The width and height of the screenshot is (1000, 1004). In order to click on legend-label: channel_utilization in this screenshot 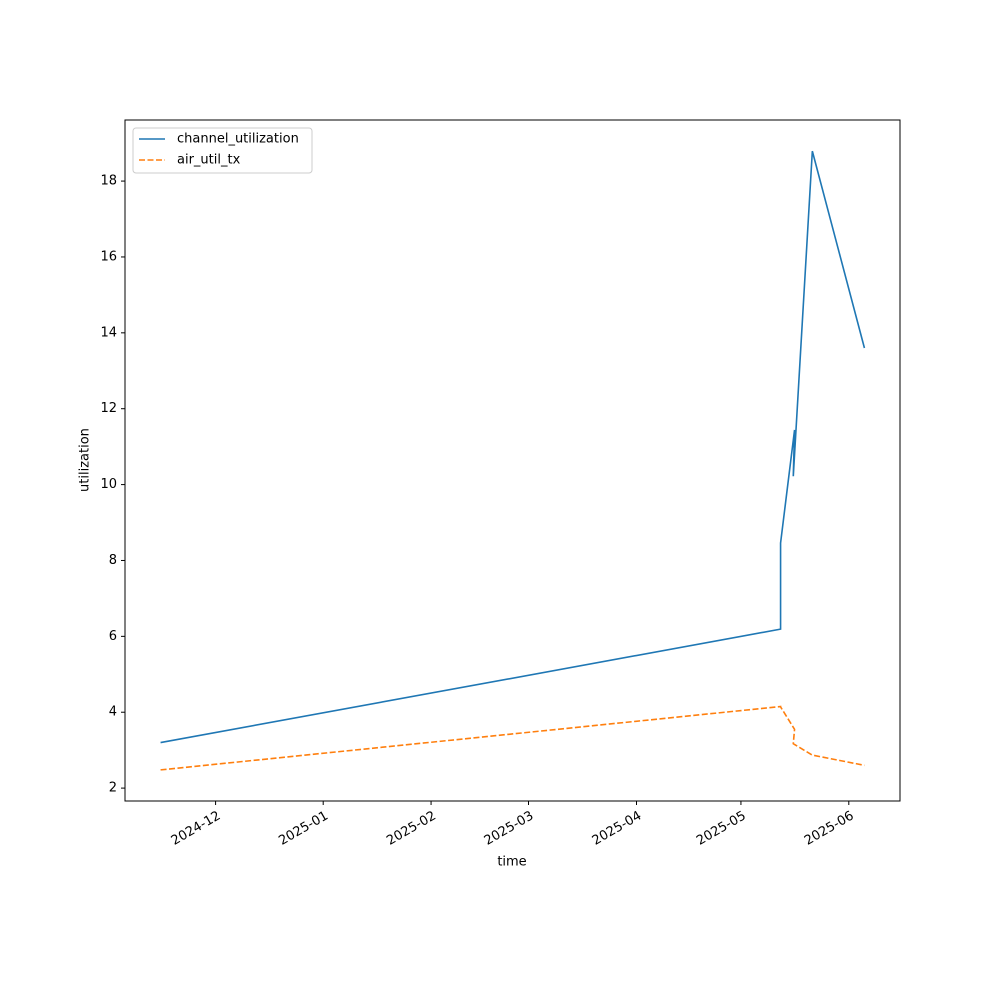, I will do `click(238, 139)`.